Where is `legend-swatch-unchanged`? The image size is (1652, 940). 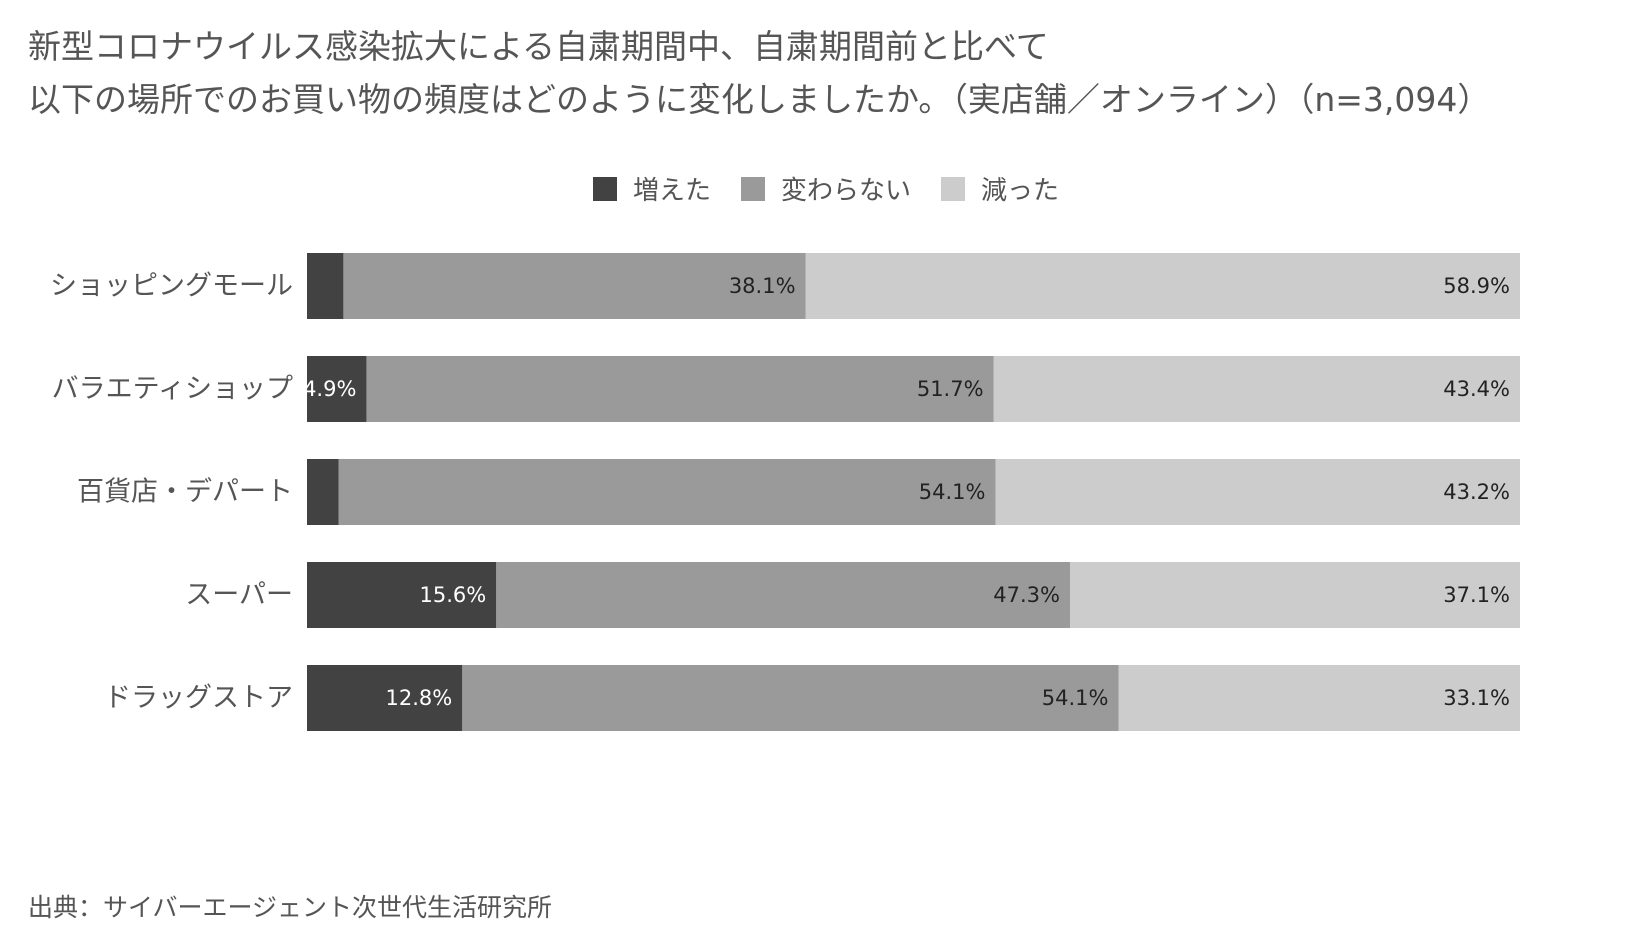
legend-swatch-unchanged is located at coordinates (752, 188).